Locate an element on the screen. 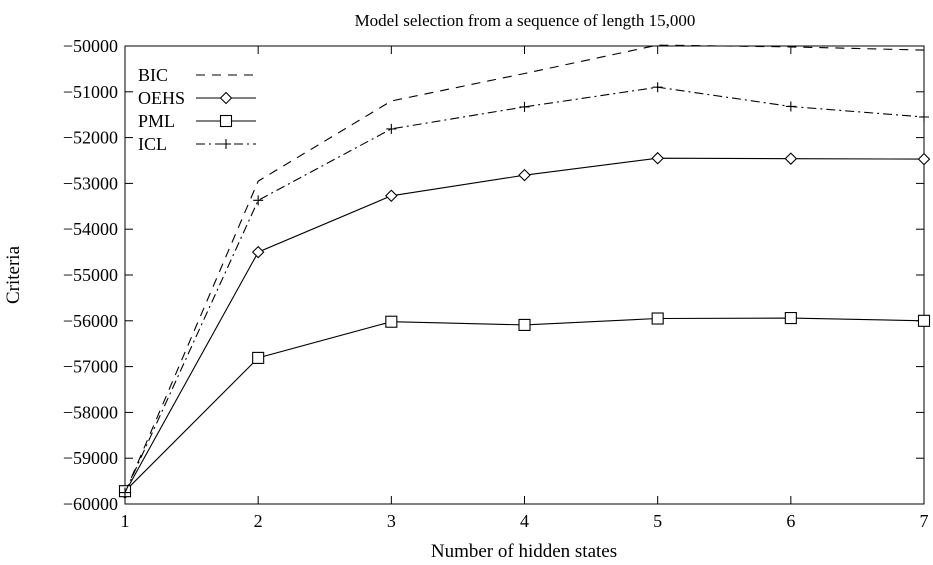 This screenshot has height=565, width=933. y-axis-label: Criteria is located at coordinates (13, 274).